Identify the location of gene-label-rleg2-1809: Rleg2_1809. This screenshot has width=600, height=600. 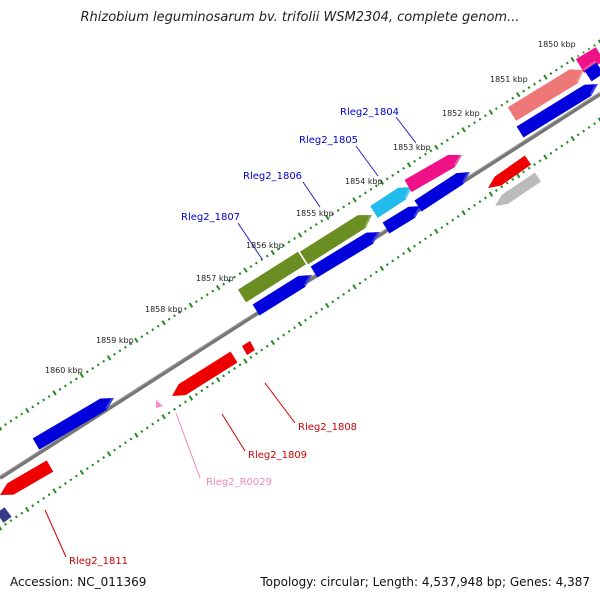
(277, 455).